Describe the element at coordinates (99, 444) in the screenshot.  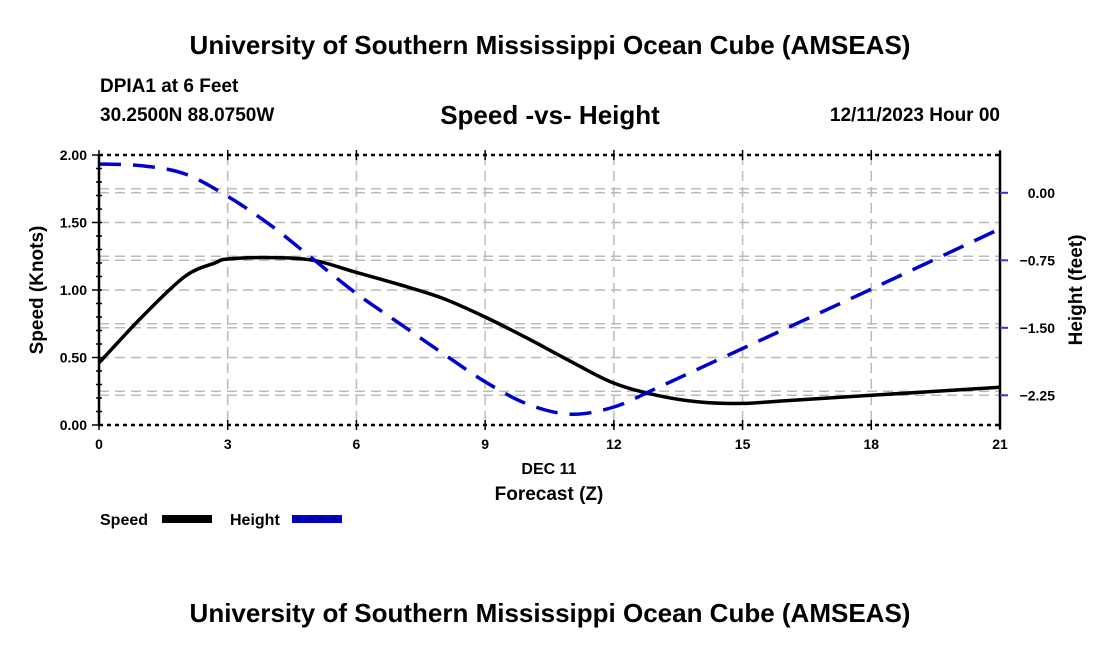
I see `x-tick-label: 0` at that location.